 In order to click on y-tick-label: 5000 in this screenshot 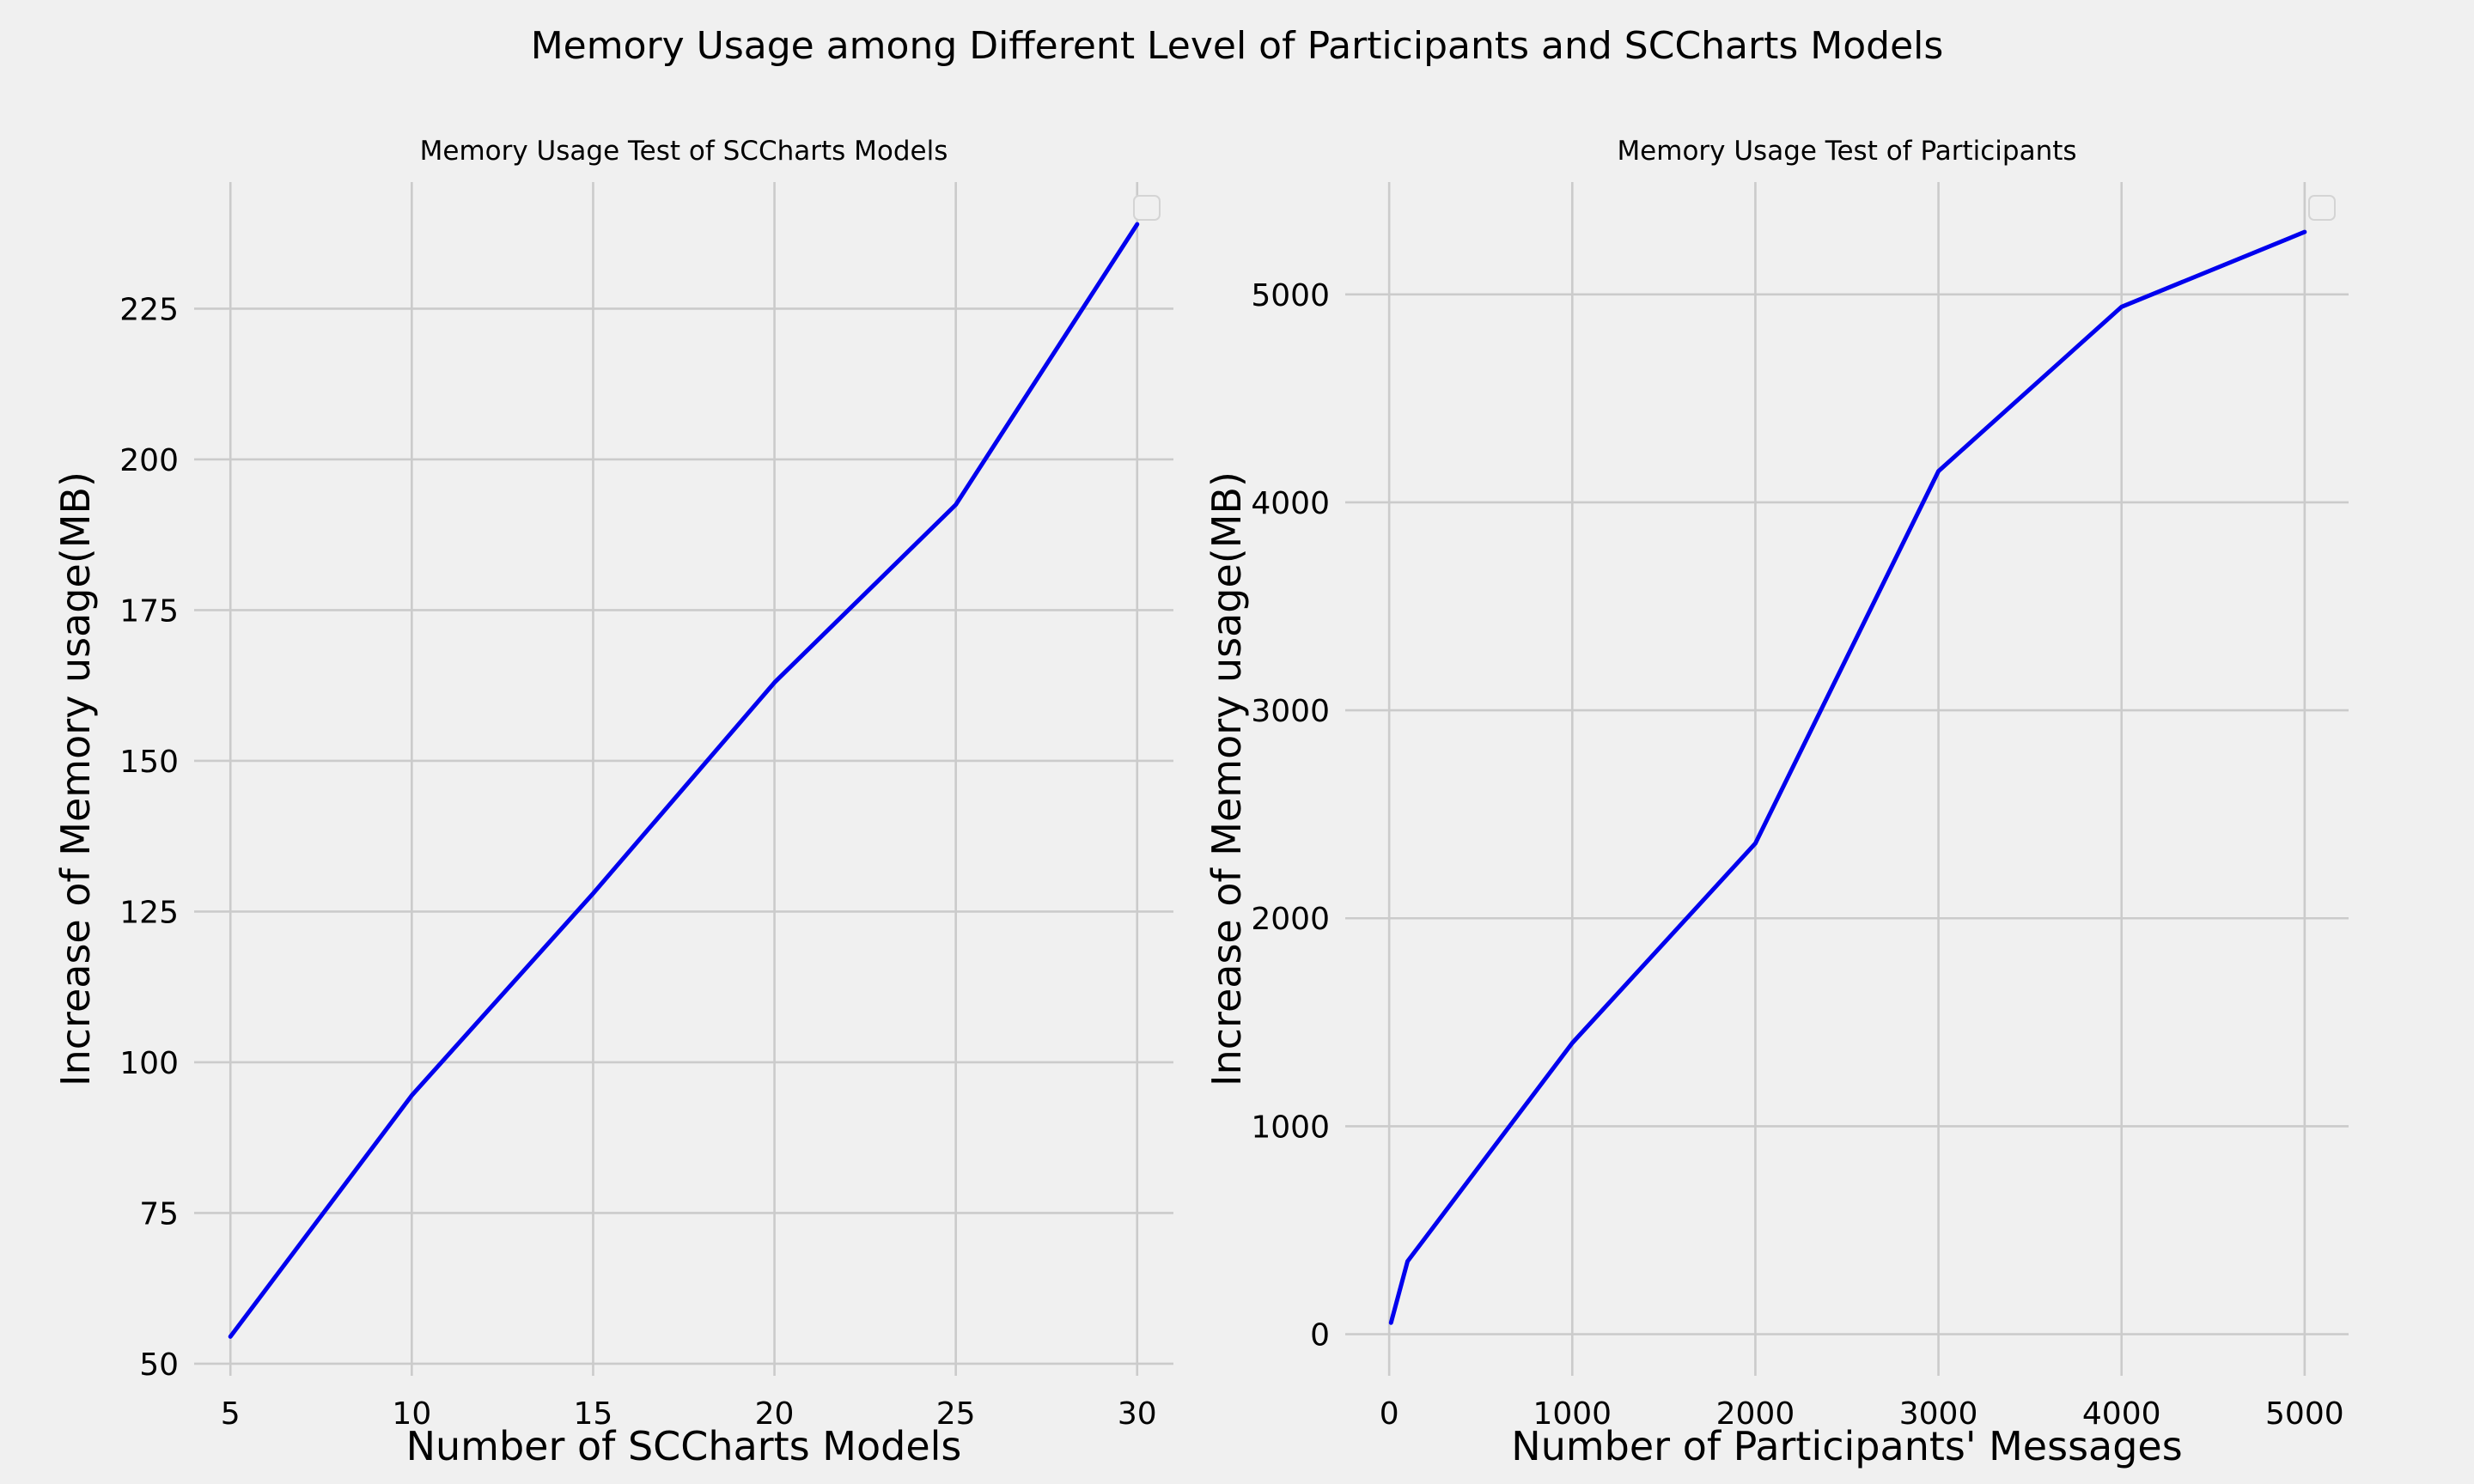, I will do `click(1290, 295)`.